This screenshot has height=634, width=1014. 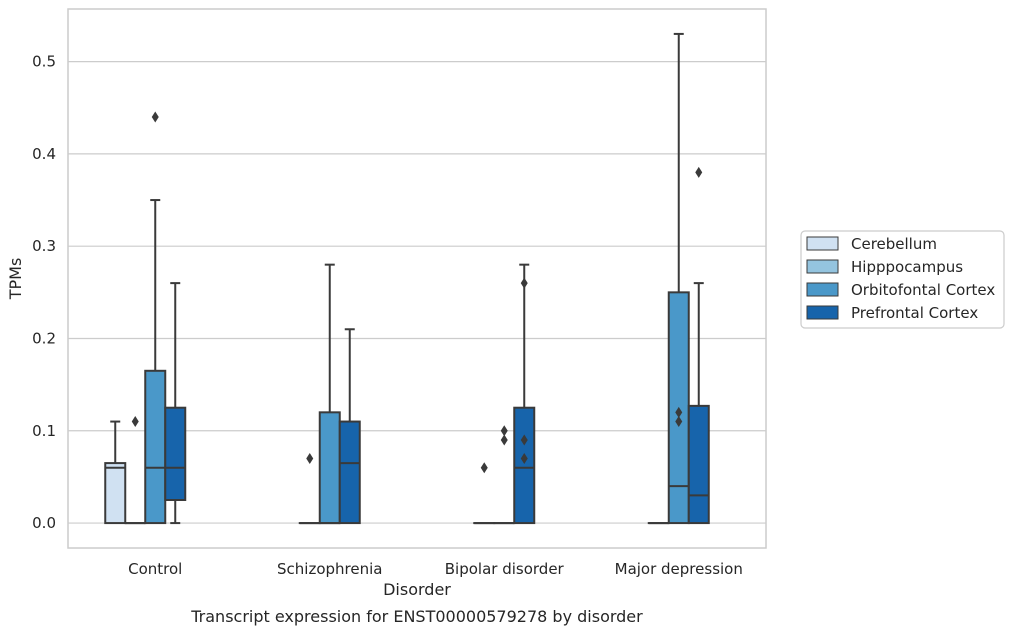 I want to click on x-tick-label: Control, so click(x=155, y=569).